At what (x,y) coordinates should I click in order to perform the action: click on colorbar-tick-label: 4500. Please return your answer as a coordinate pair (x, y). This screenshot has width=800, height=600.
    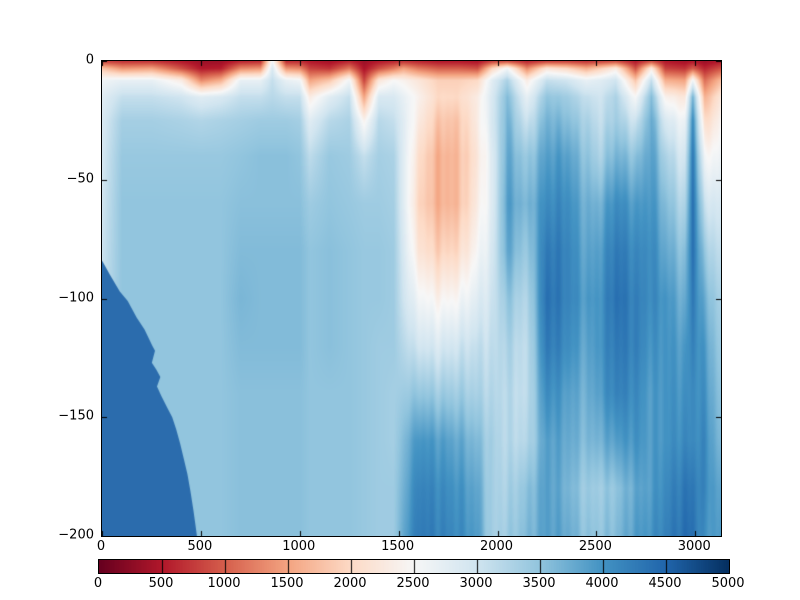
    Looking at the image, I should click on (665, 583).